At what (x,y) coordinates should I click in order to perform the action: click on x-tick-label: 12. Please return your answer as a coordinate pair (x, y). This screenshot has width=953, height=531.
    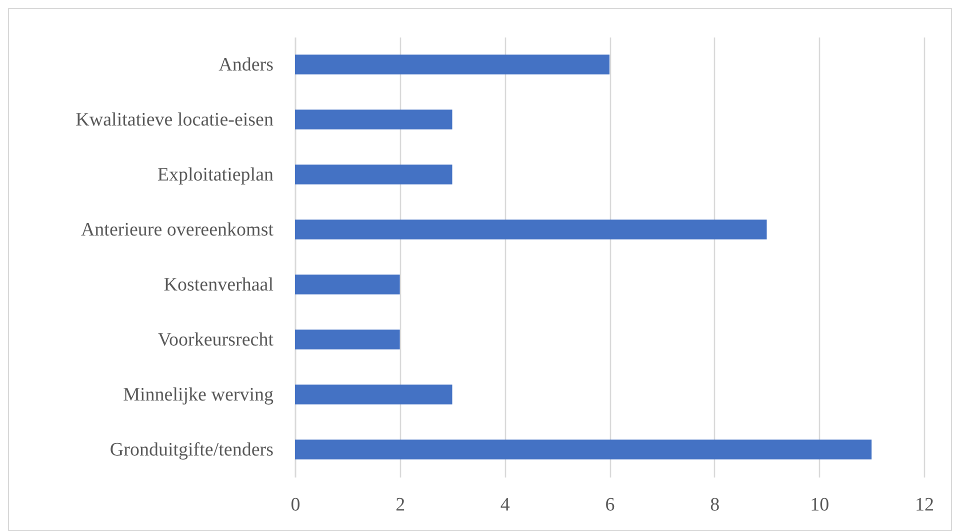
    Looking at the image, I should click on (924, 505).